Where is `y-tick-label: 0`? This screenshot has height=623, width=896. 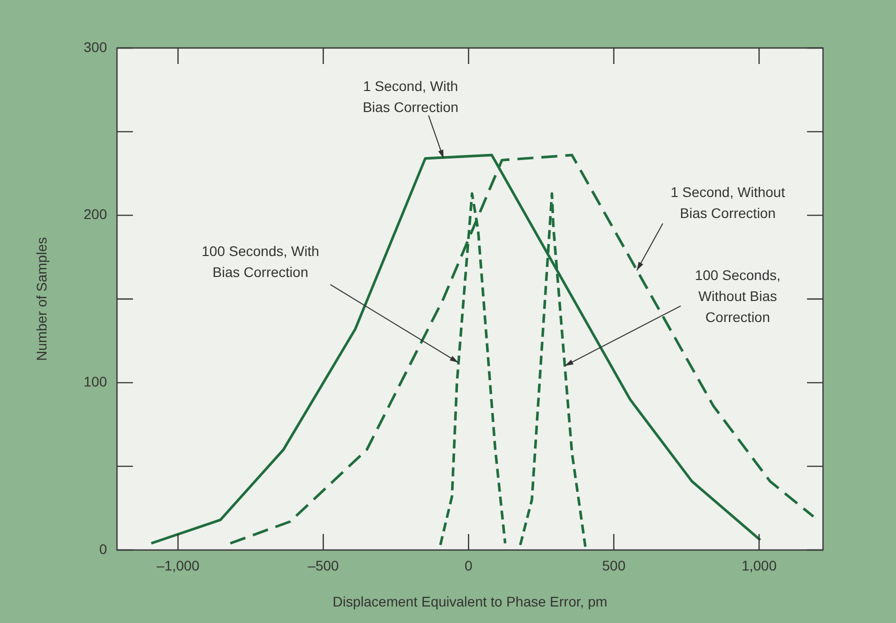 y-tick-label: 0 is located at coordinates (103, 548).